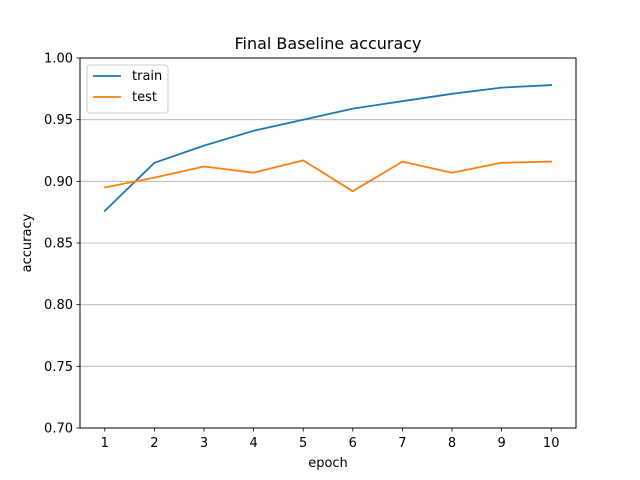  Describe the element at coordinates (501, 443) in the screenshot. I see `x-tick-label: 9` at that location.